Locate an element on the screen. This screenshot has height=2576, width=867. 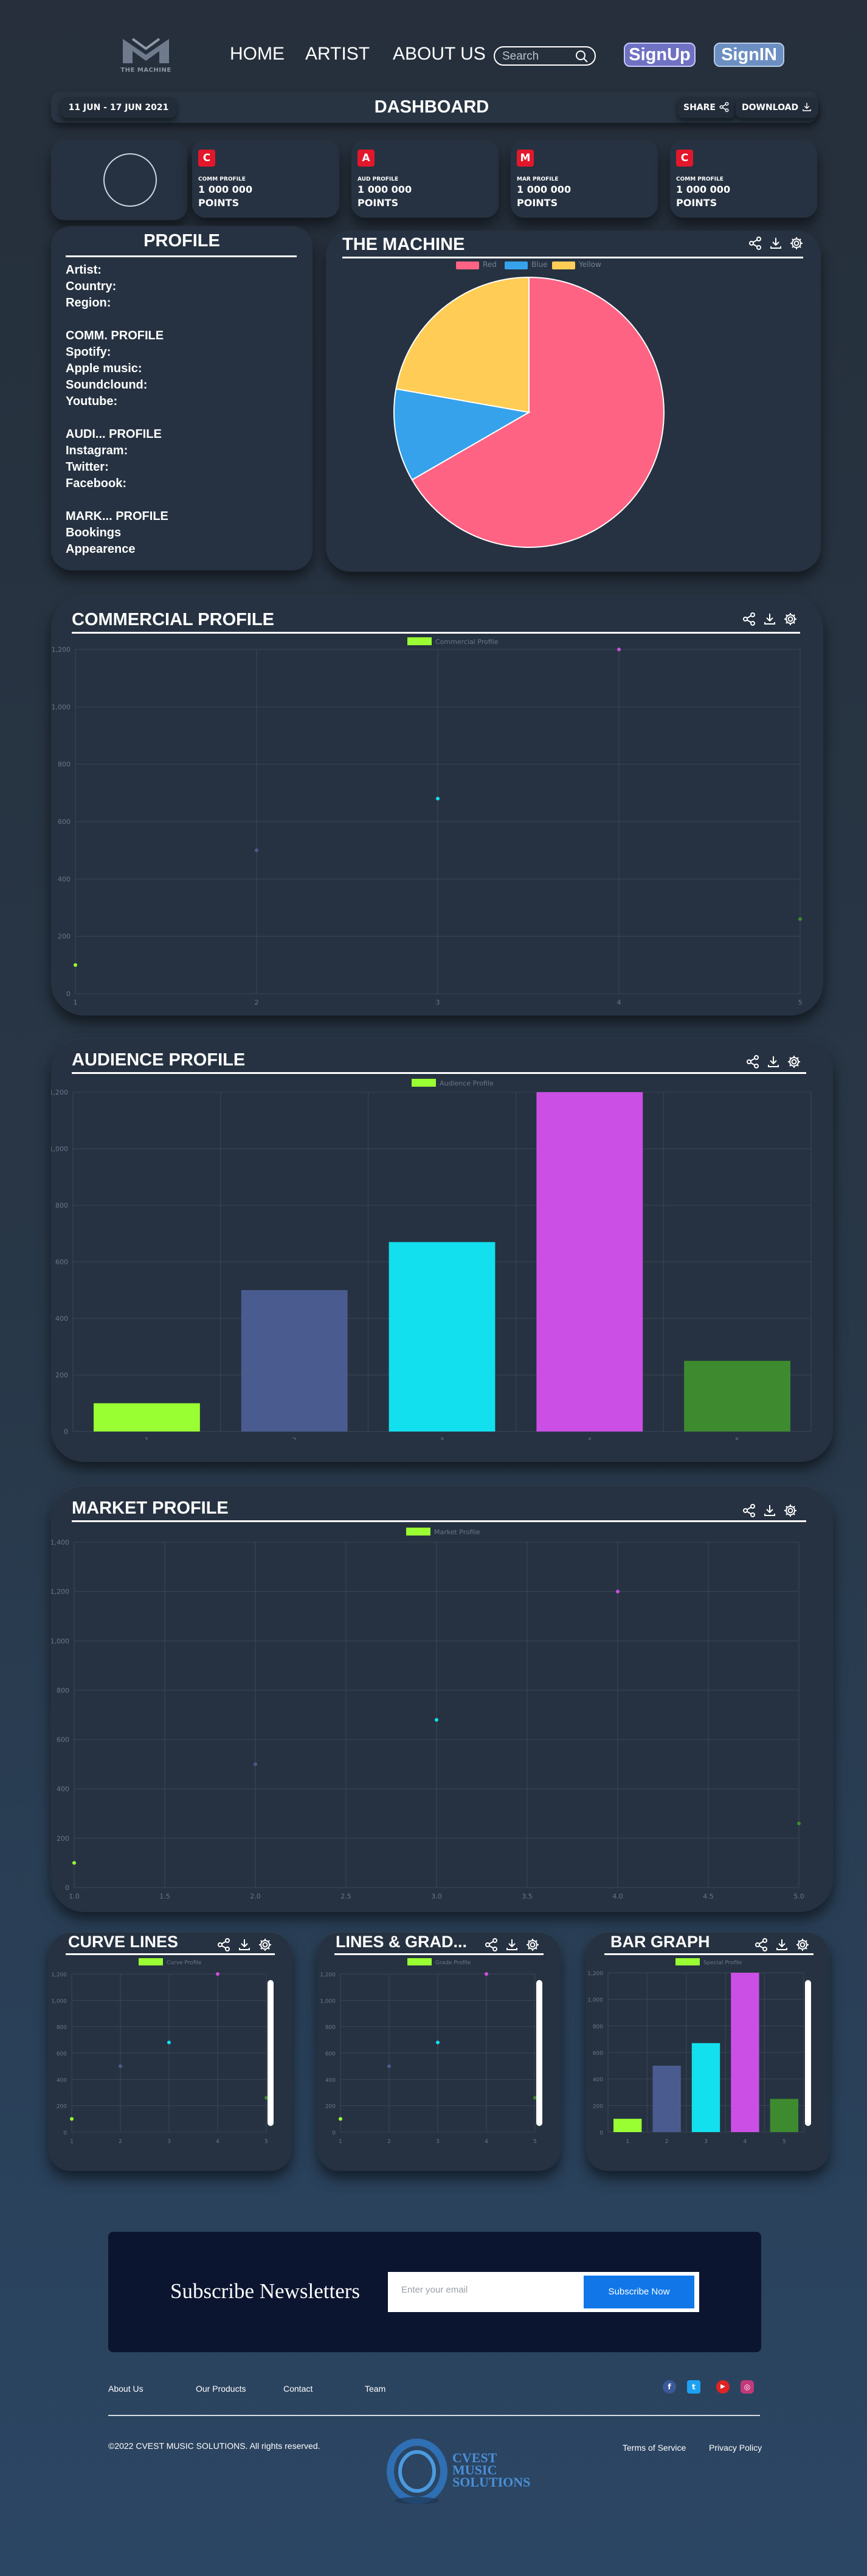
commercial-title: COMMERCIAL PROFILE is located at coordinates (173, 619).